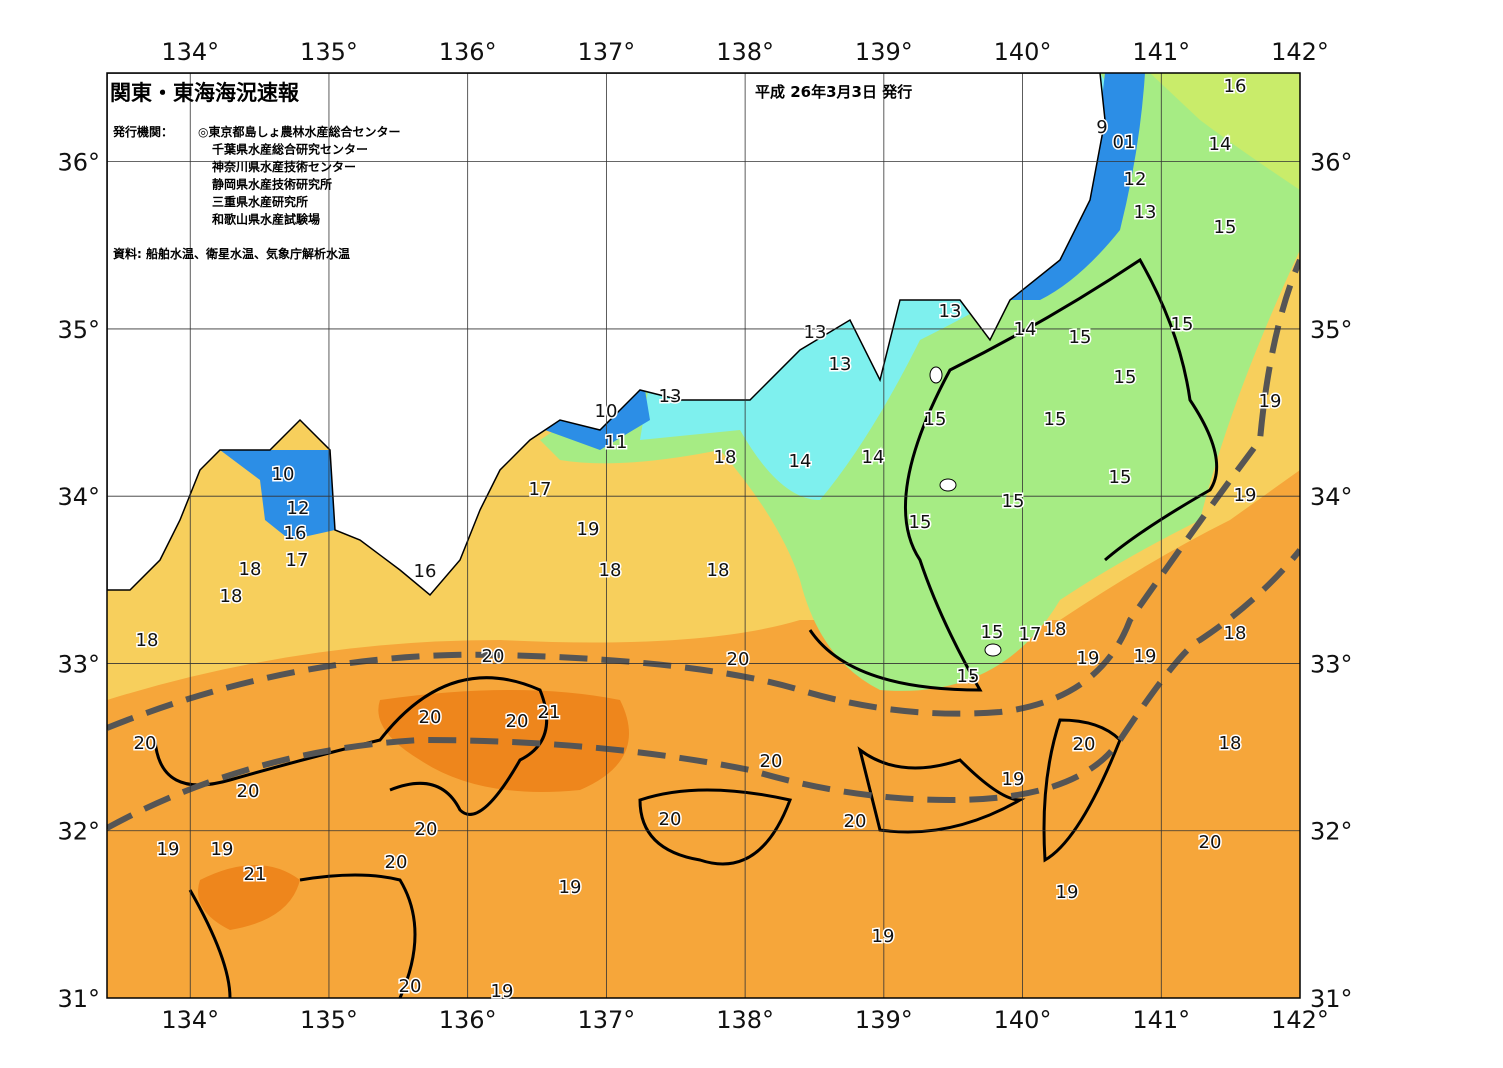 The image size is (1503, 1068). Describe the element at coordinates (1101, 127) in the screenshot. I see `contour-label: 9` at that location.